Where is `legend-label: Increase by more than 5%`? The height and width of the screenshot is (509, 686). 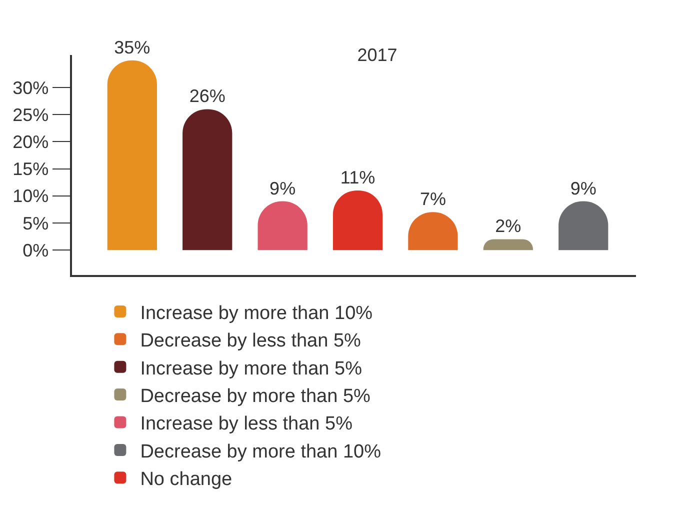 legend-label: Increase by more than 5% is located at coordinates (251, 369).